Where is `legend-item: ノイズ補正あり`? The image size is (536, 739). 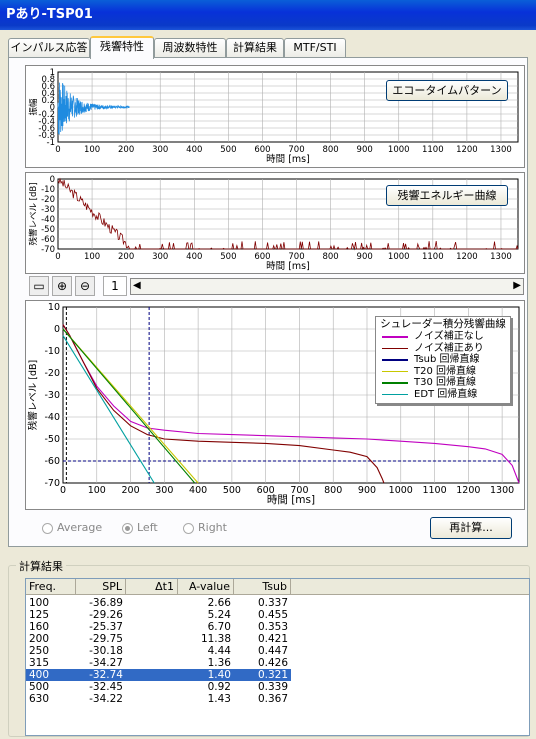 legend-item: ノイズ補正あり is located at coordinates (443, 349).